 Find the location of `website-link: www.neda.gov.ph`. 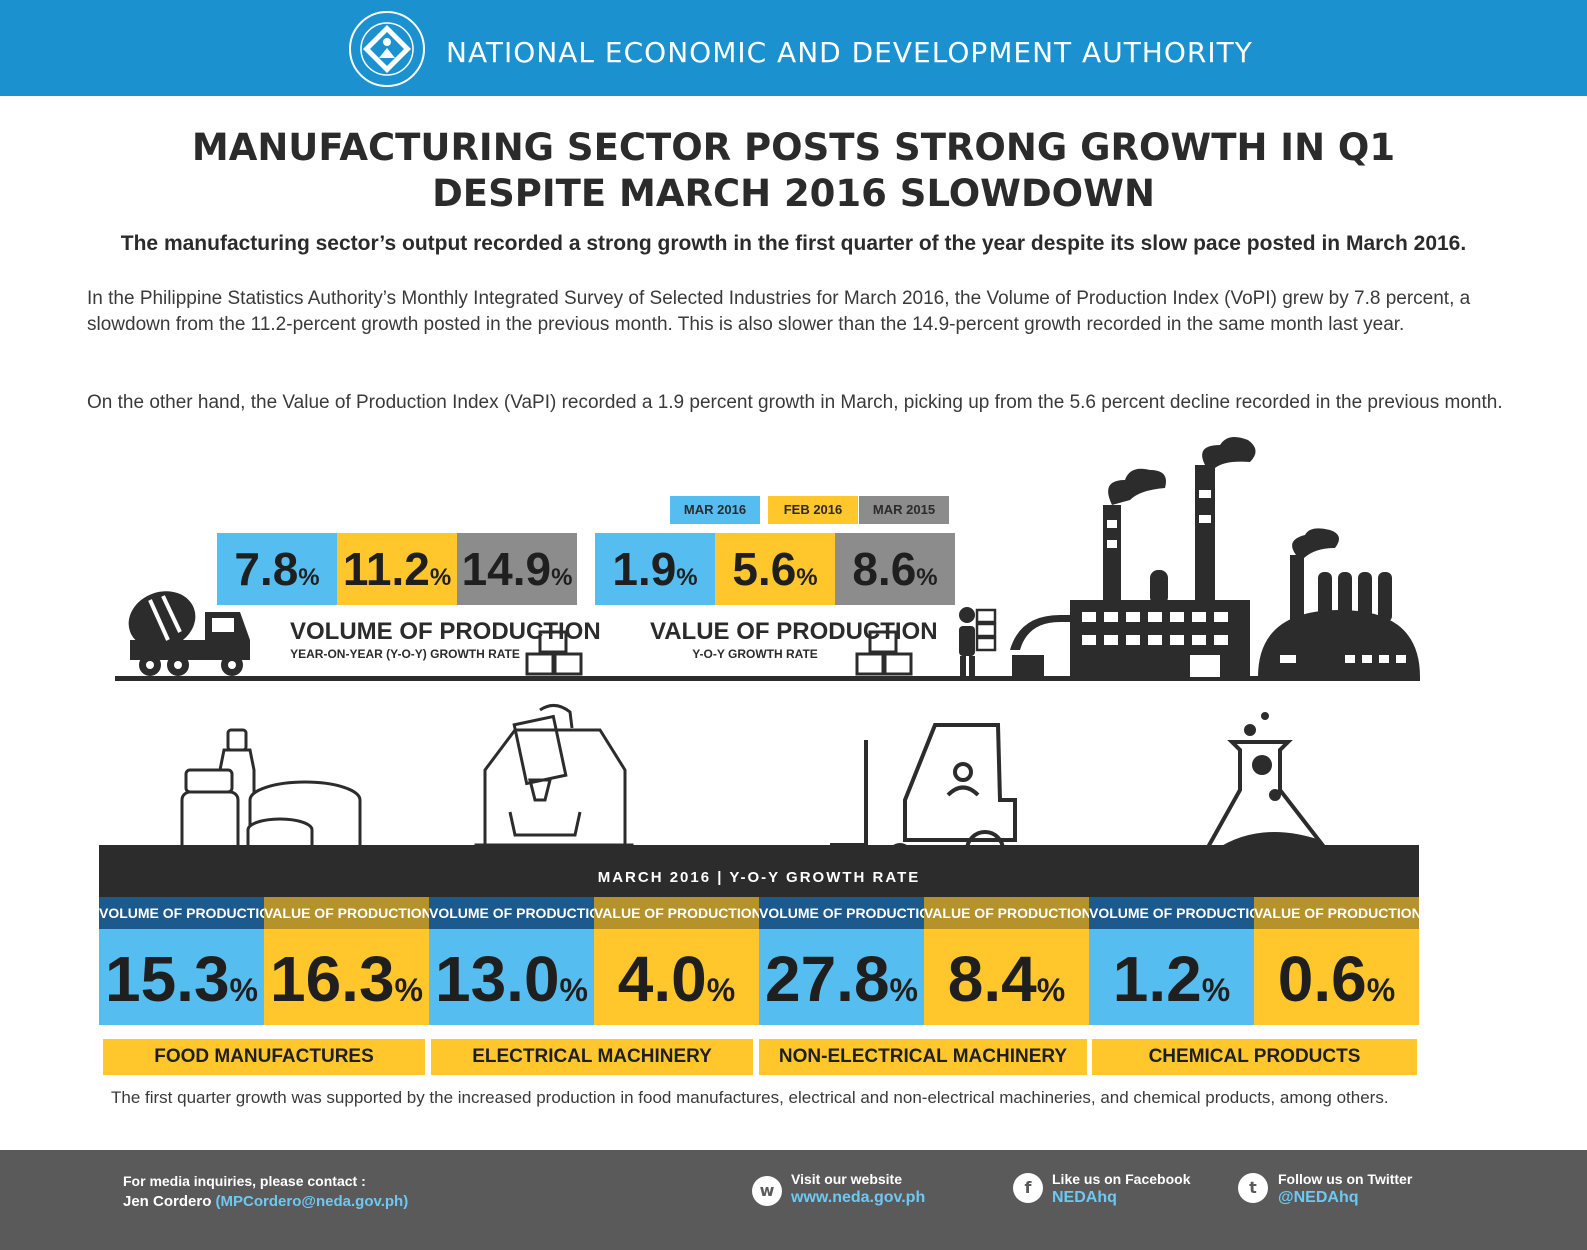

website-link: www.neda.gov.ph is located at coordinates (858, 1197).